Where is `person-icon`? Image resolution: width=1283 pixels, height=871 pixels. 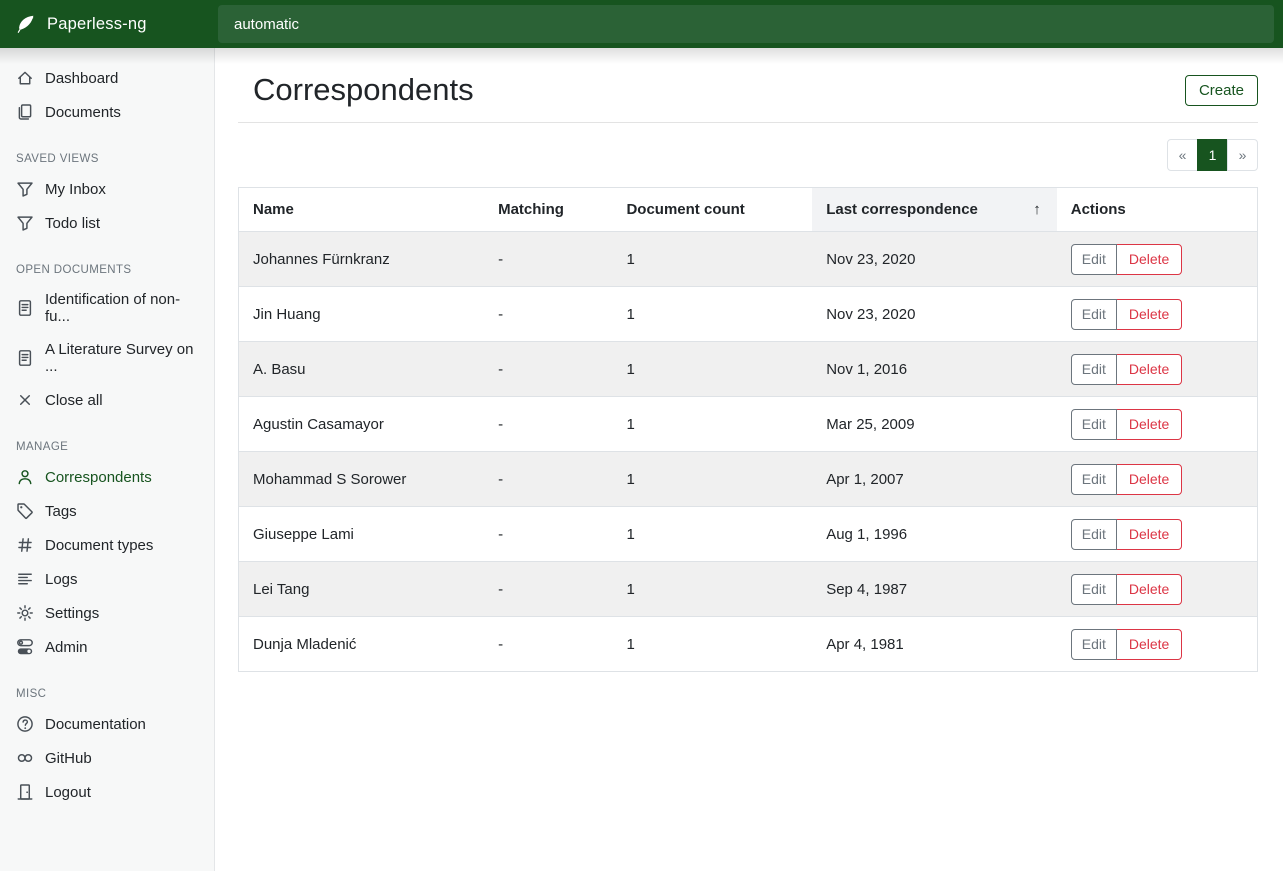
person-icon is located at coordinates (25, 477).